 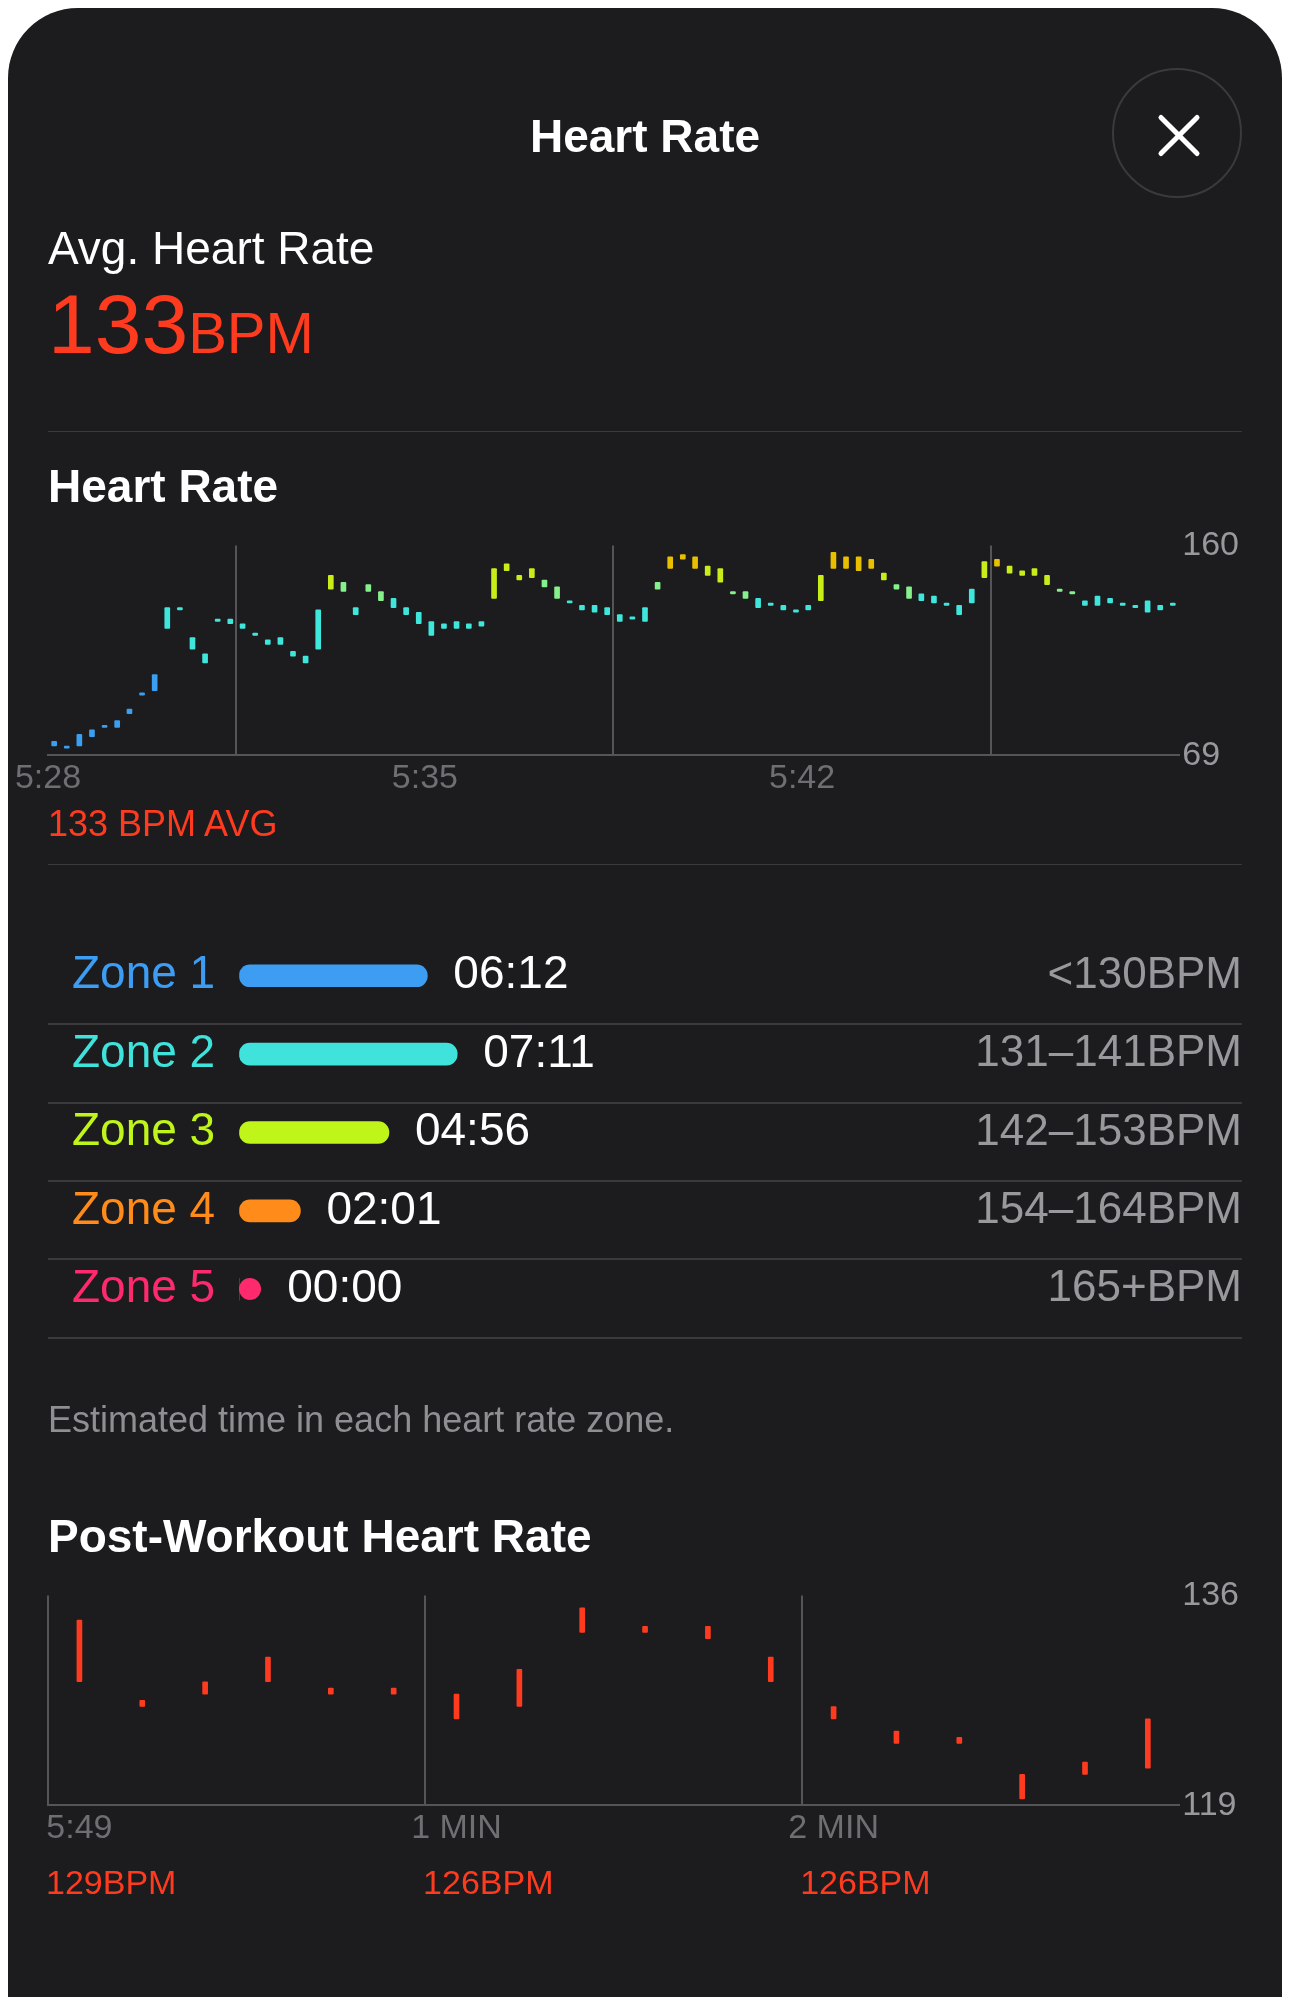 I want to click on text: 129BPM, so click(x=111, y=1882).